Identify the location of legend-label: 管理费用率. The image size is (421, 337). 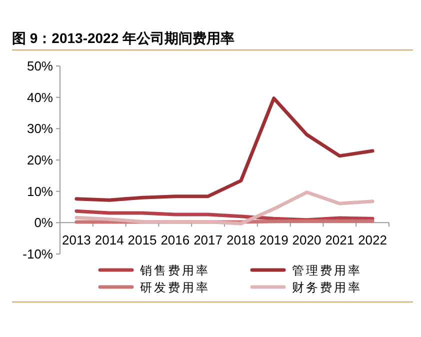
(327, 271).